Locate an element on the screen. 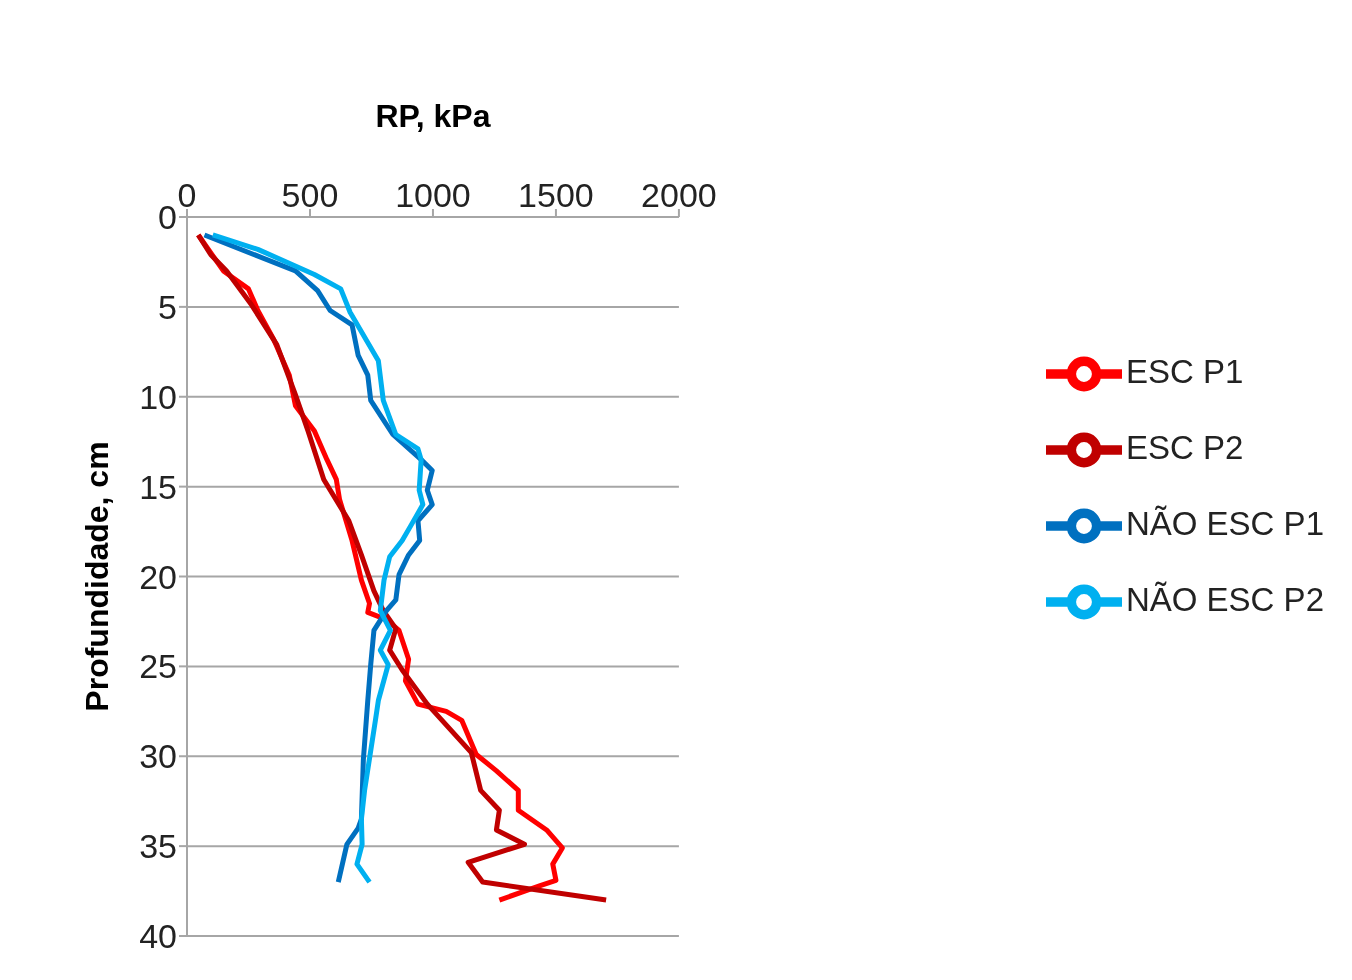 The image size is (1352, 980). x-tick-label: 2000 is located at coordinates (679, 195).